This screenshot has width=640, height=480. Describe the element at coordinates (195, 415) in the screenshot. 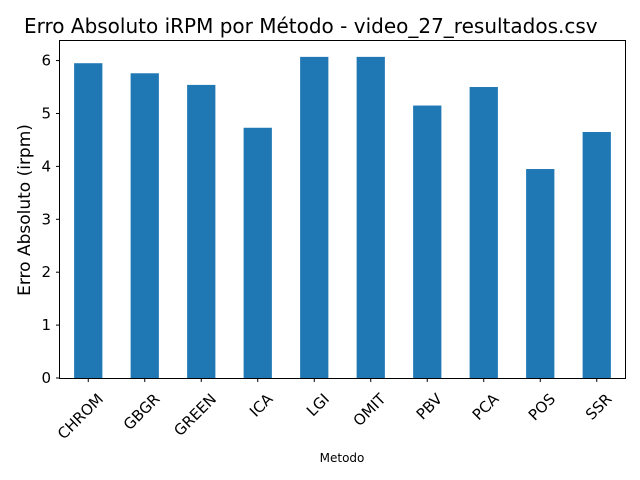

I see `x-tick-label: GREEN` at that location.